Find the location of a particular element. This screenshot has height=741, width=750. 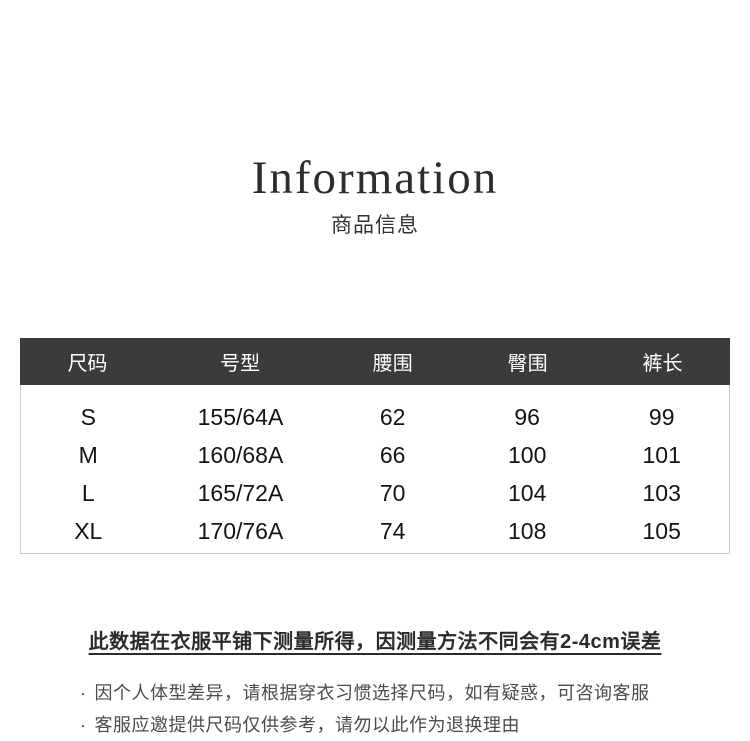

cell-size: S is located at coordinates (88, 416).